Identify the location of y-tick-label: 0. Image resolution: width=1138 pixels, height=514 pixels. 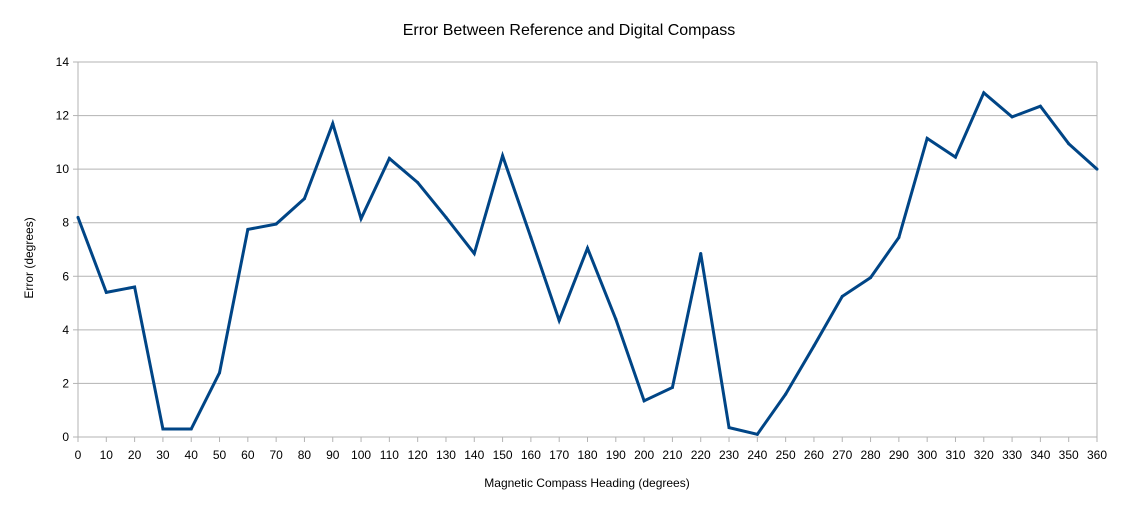
(65, 437).